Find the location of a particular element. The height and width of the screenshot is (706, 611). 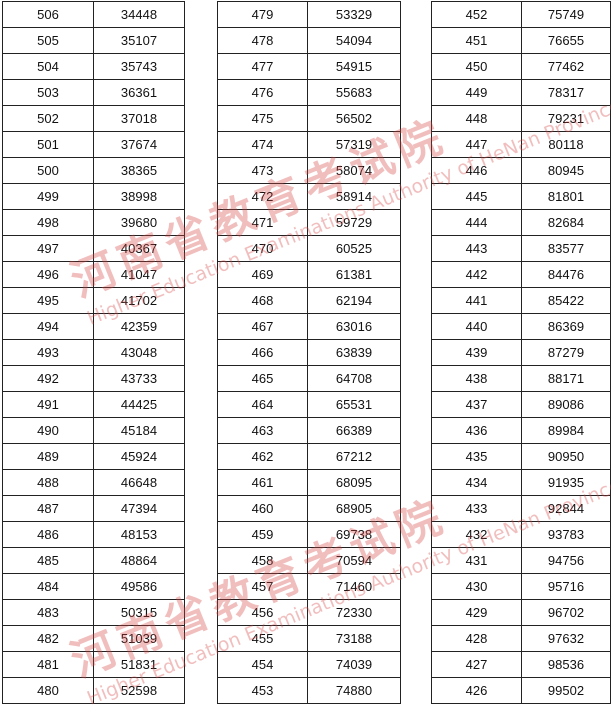

score-cell: 432 is located at coordinates (476, 534).